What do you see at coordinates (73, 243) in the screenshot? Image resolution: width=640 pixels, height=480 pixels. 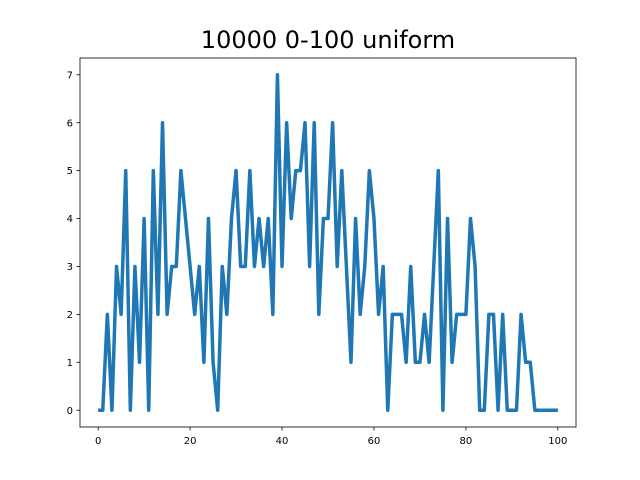 I see `y-axis: 0 1 2 3 4 5 6 7` at bounding box center [73, 243].